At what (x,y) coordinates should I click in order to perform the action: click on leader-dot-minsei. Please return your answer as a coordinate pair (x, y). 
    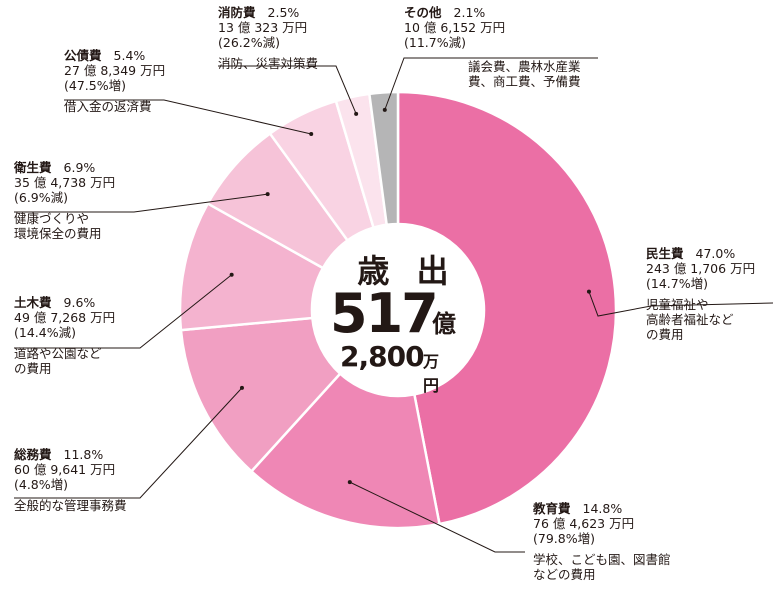
    Looking at the image, I should click on (588, 291).